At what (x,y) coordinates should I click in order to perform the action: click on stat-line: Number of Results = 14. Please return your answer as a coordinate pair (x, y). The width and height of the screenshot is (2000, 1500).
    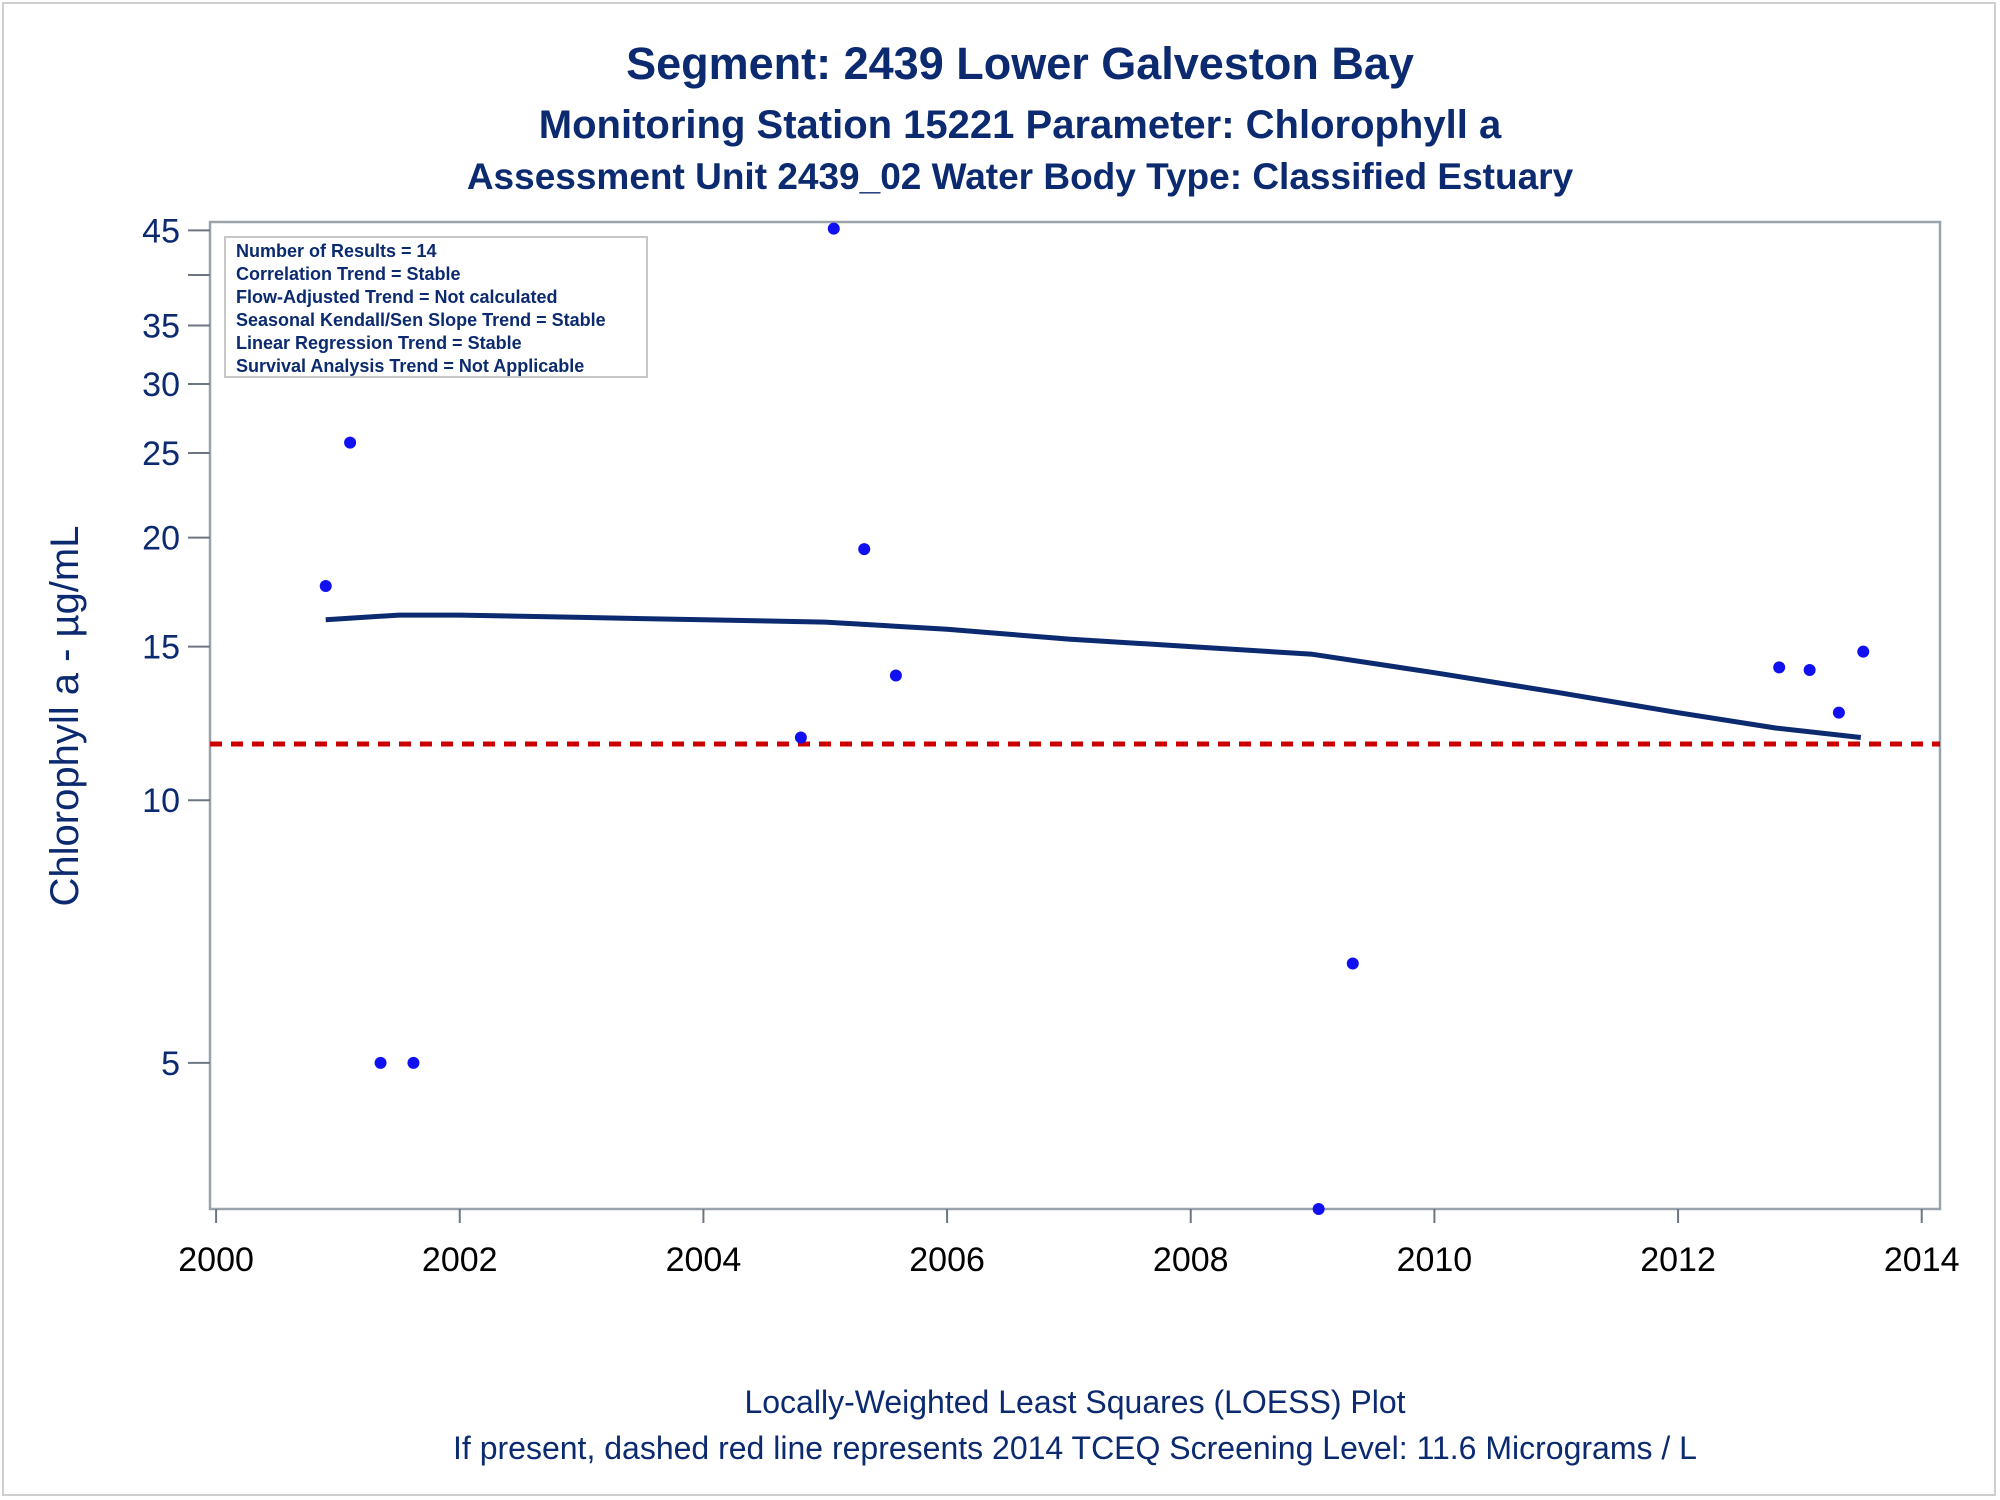
    Looking at the image, I should click on (336, 251).